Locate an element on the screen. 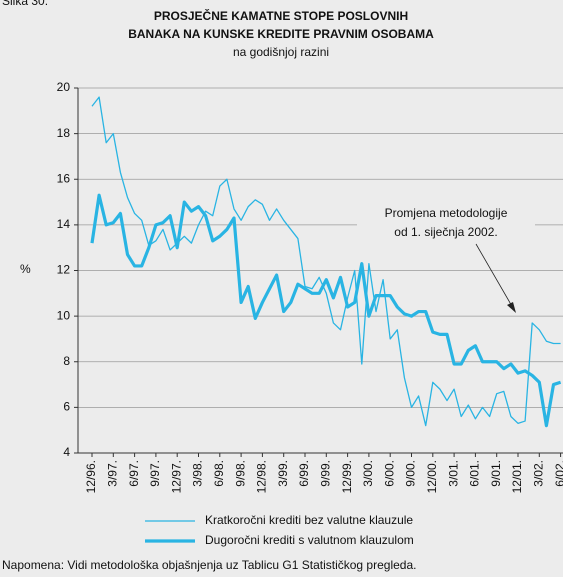 The image size is (563, 577). x-tick-label: 12/00. is located at coordinates (432, 476).